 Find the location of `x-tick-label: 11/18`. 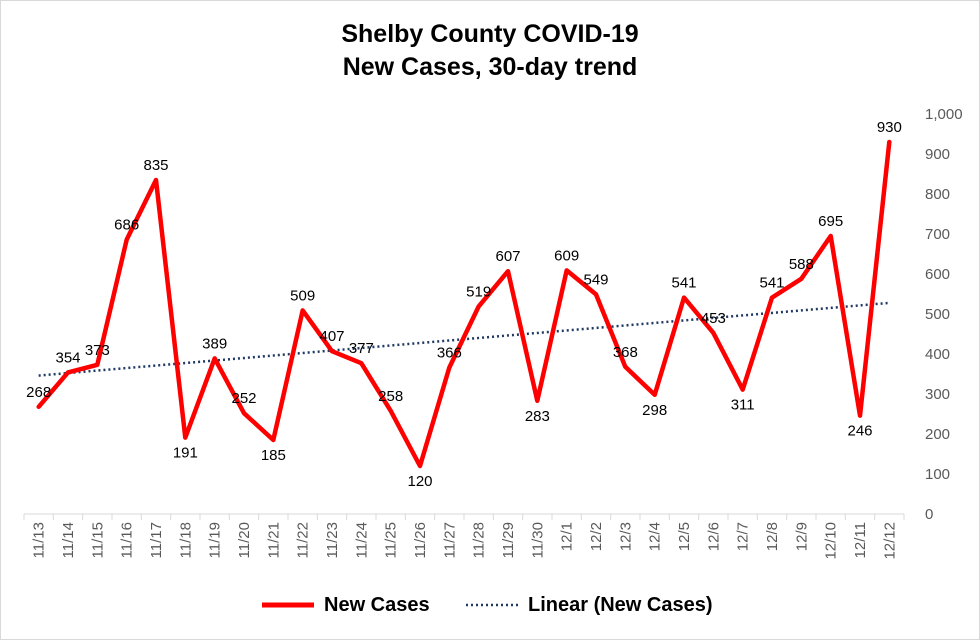

x-tick-label: 11/18 is located at coordinates (185, 540).